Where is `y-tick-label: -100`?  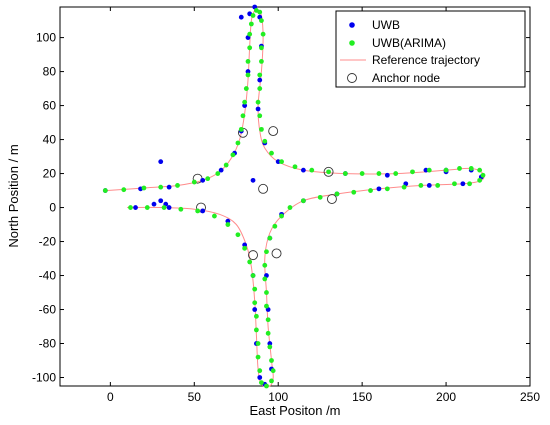 y-tick-label: -100 is located at coordinates (44, 378).